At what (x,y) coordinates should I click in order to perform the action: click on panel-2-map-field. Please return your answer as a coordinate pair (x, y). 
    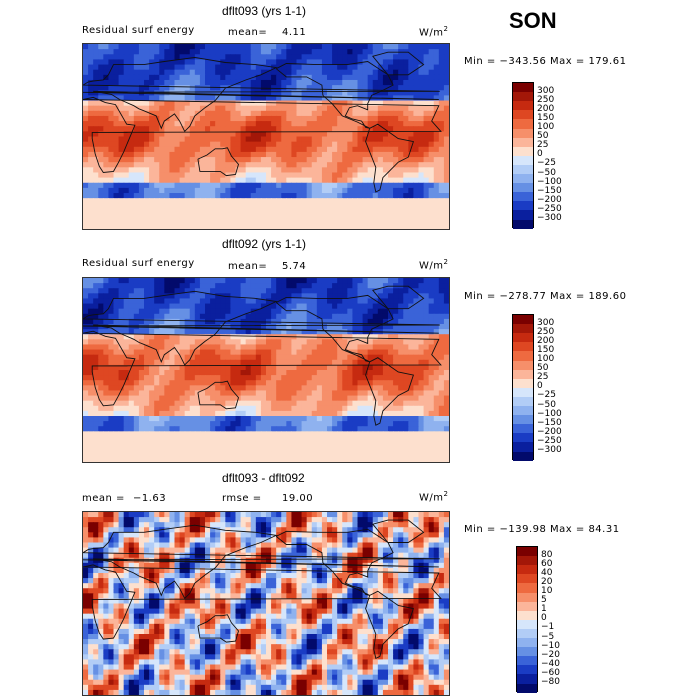
    Looking at the image, I should click on (266, 370).